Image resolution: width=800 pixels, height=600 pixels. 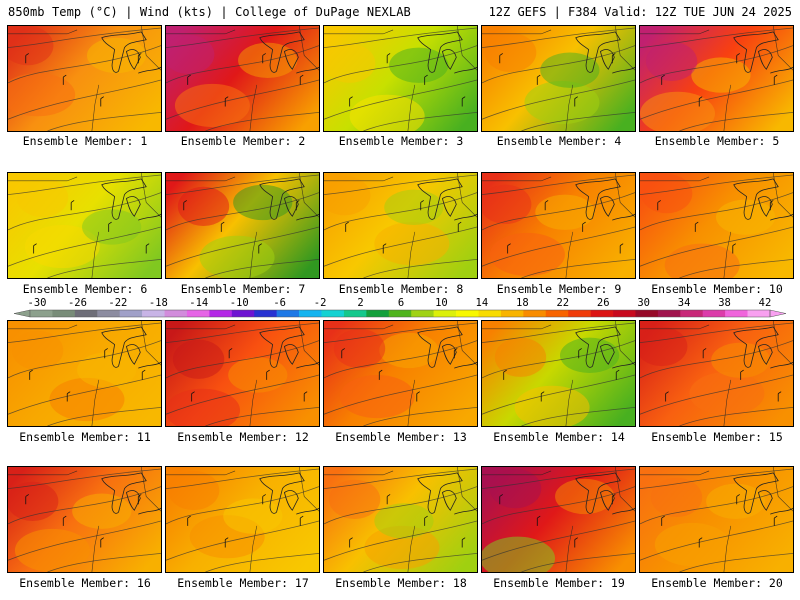 I want to click on colorbar-tick-label: -14, so click(x=198, y=303).